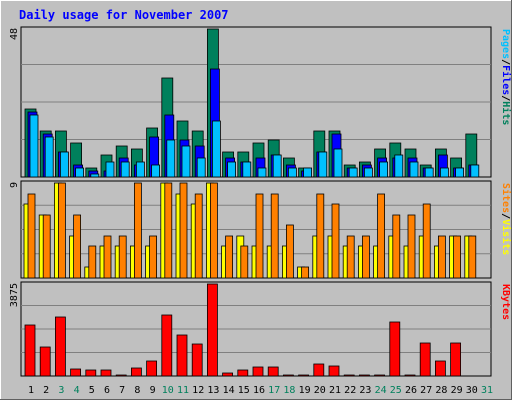 The height and width of the screenshot is (400, 512). I want to click on kbytes-legend-entry: KBytes, so click(505, 302).